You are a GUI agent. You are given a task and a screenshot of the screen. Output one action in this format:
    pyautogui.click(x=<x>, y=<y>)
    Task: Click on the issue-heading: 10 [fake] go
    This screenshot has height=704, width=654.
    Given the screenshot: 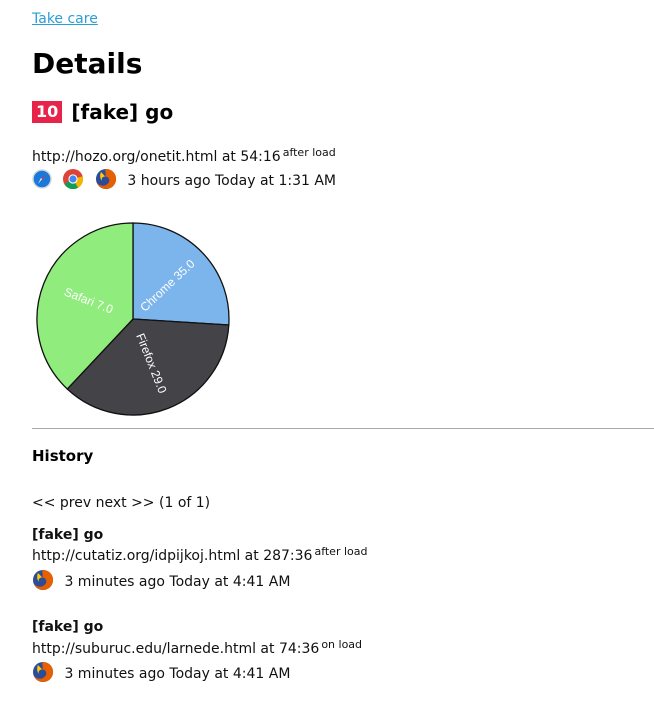 What is the action you would take?
    pyautogui.click(x=102, y=112)
    